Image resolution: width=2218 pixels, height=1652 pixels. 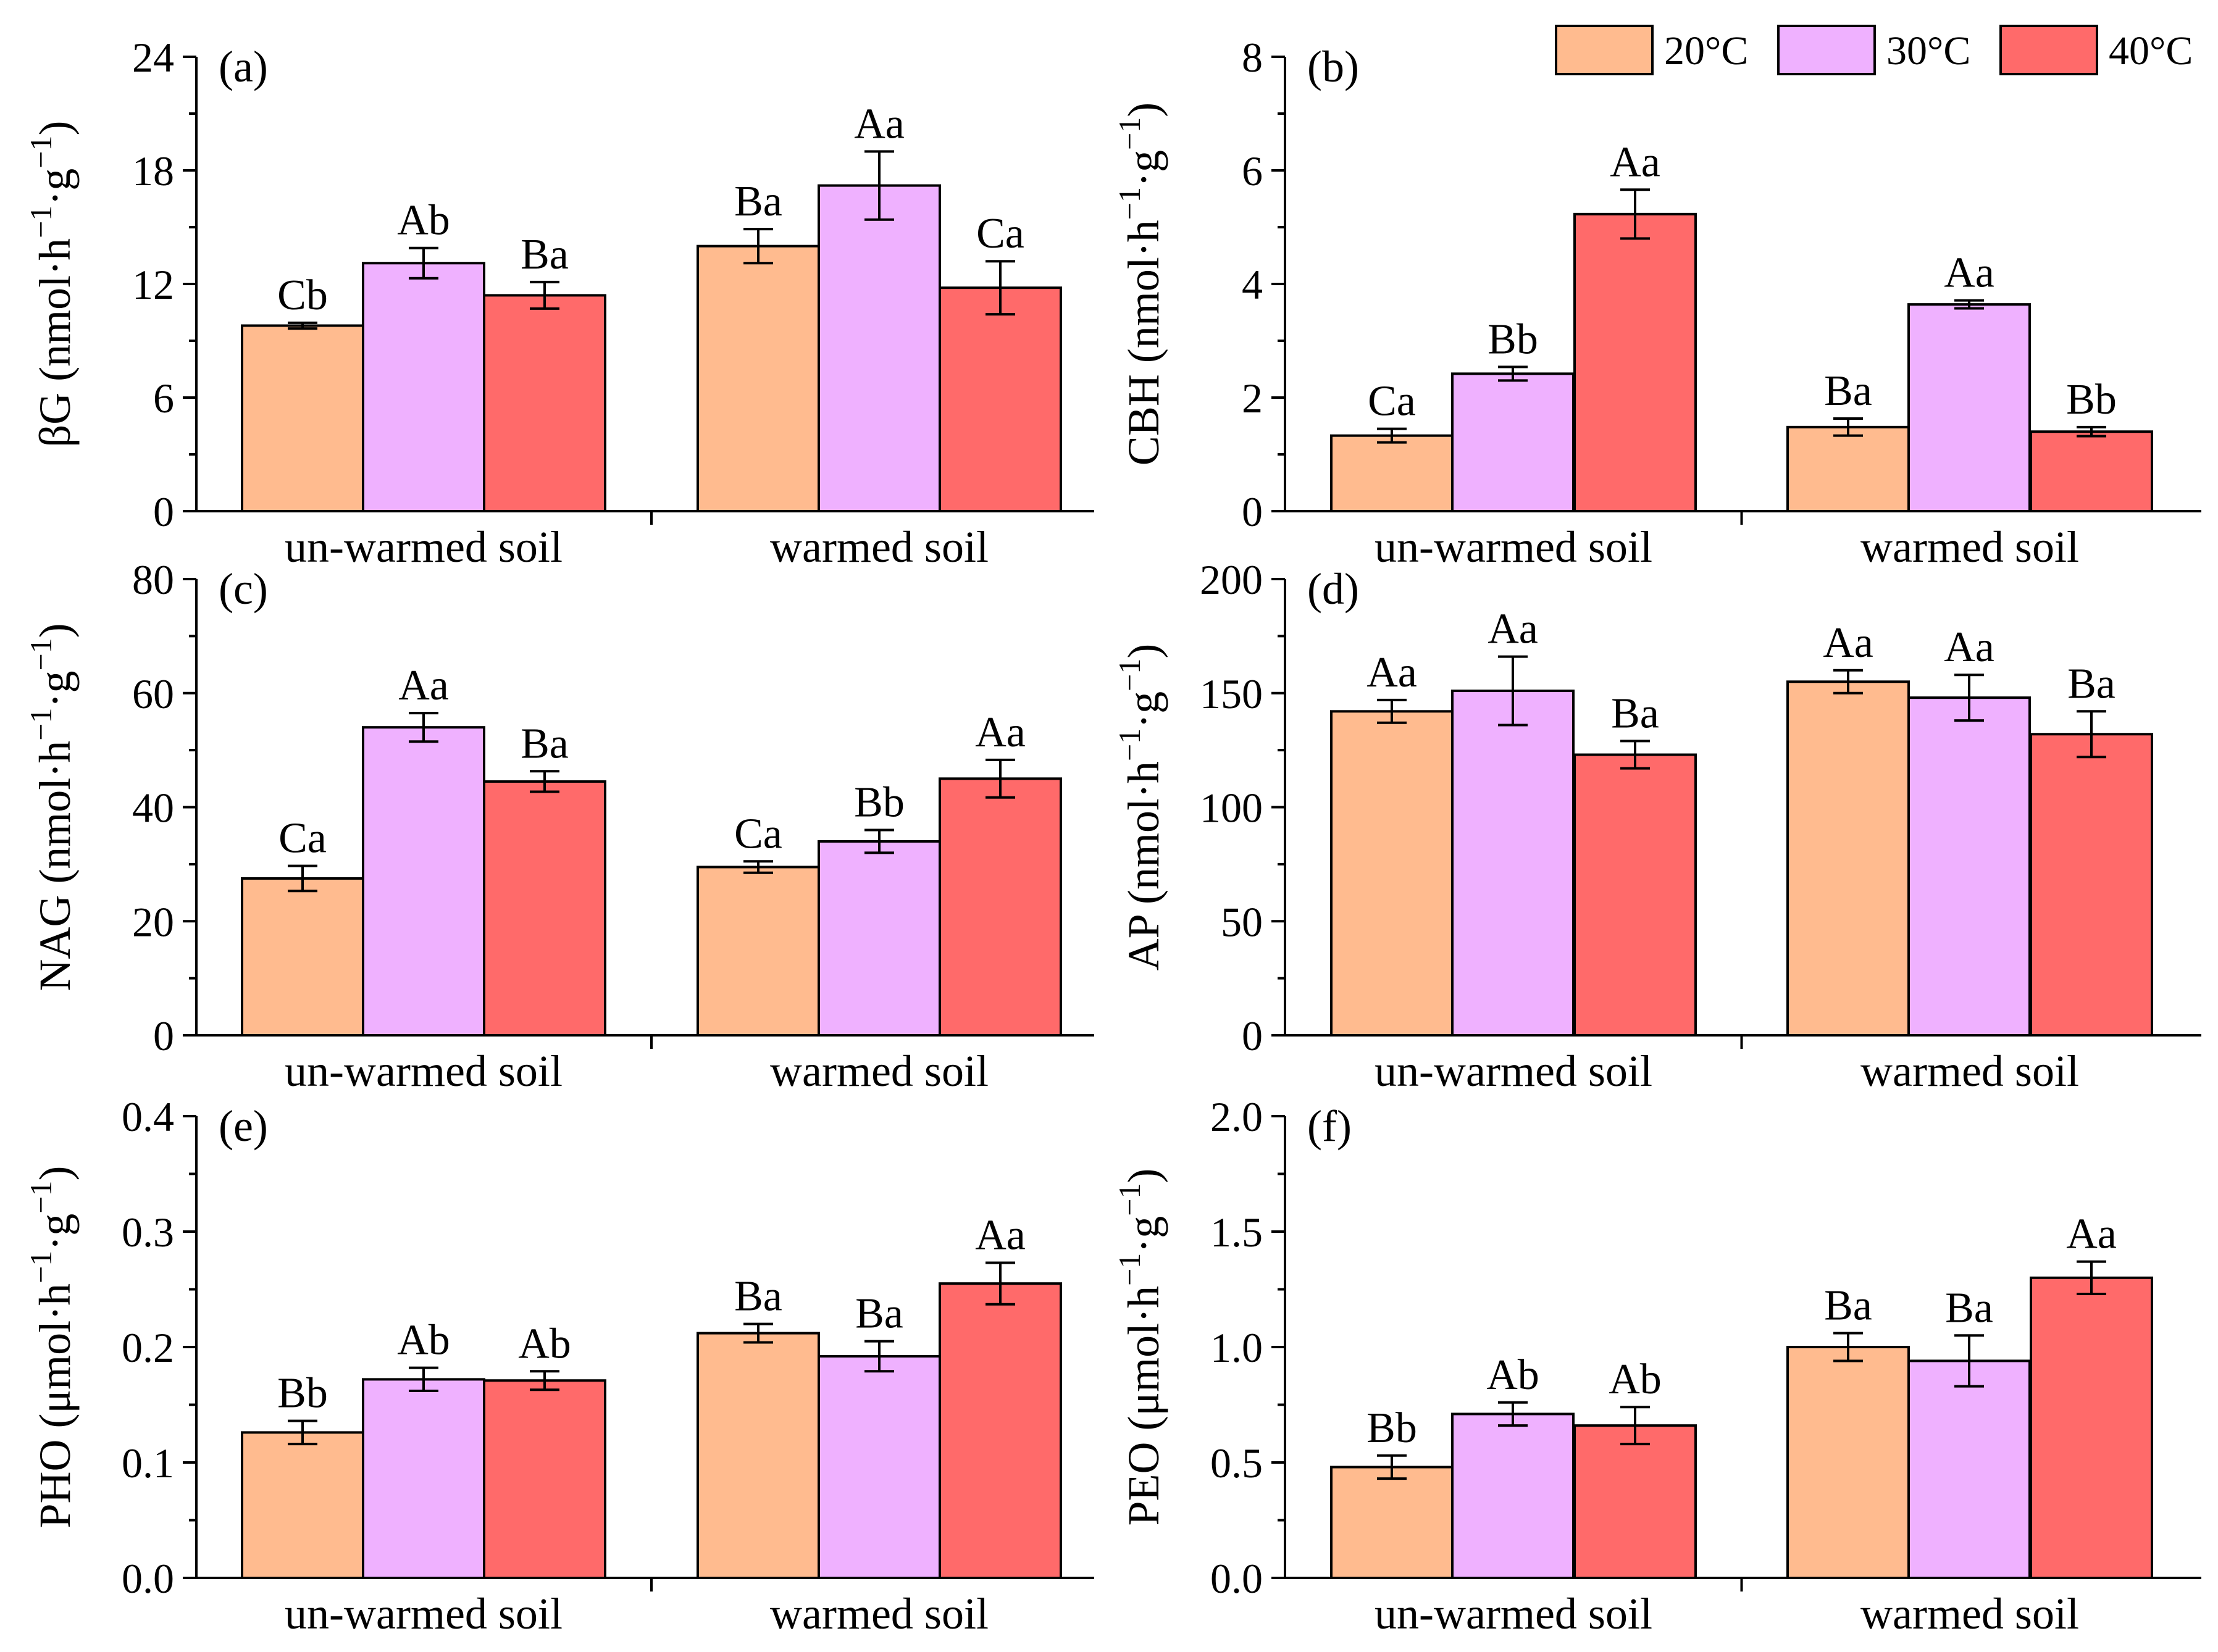 I want to click on legend: 20°C 30°C 40°C, so click(x=1874, y=50).